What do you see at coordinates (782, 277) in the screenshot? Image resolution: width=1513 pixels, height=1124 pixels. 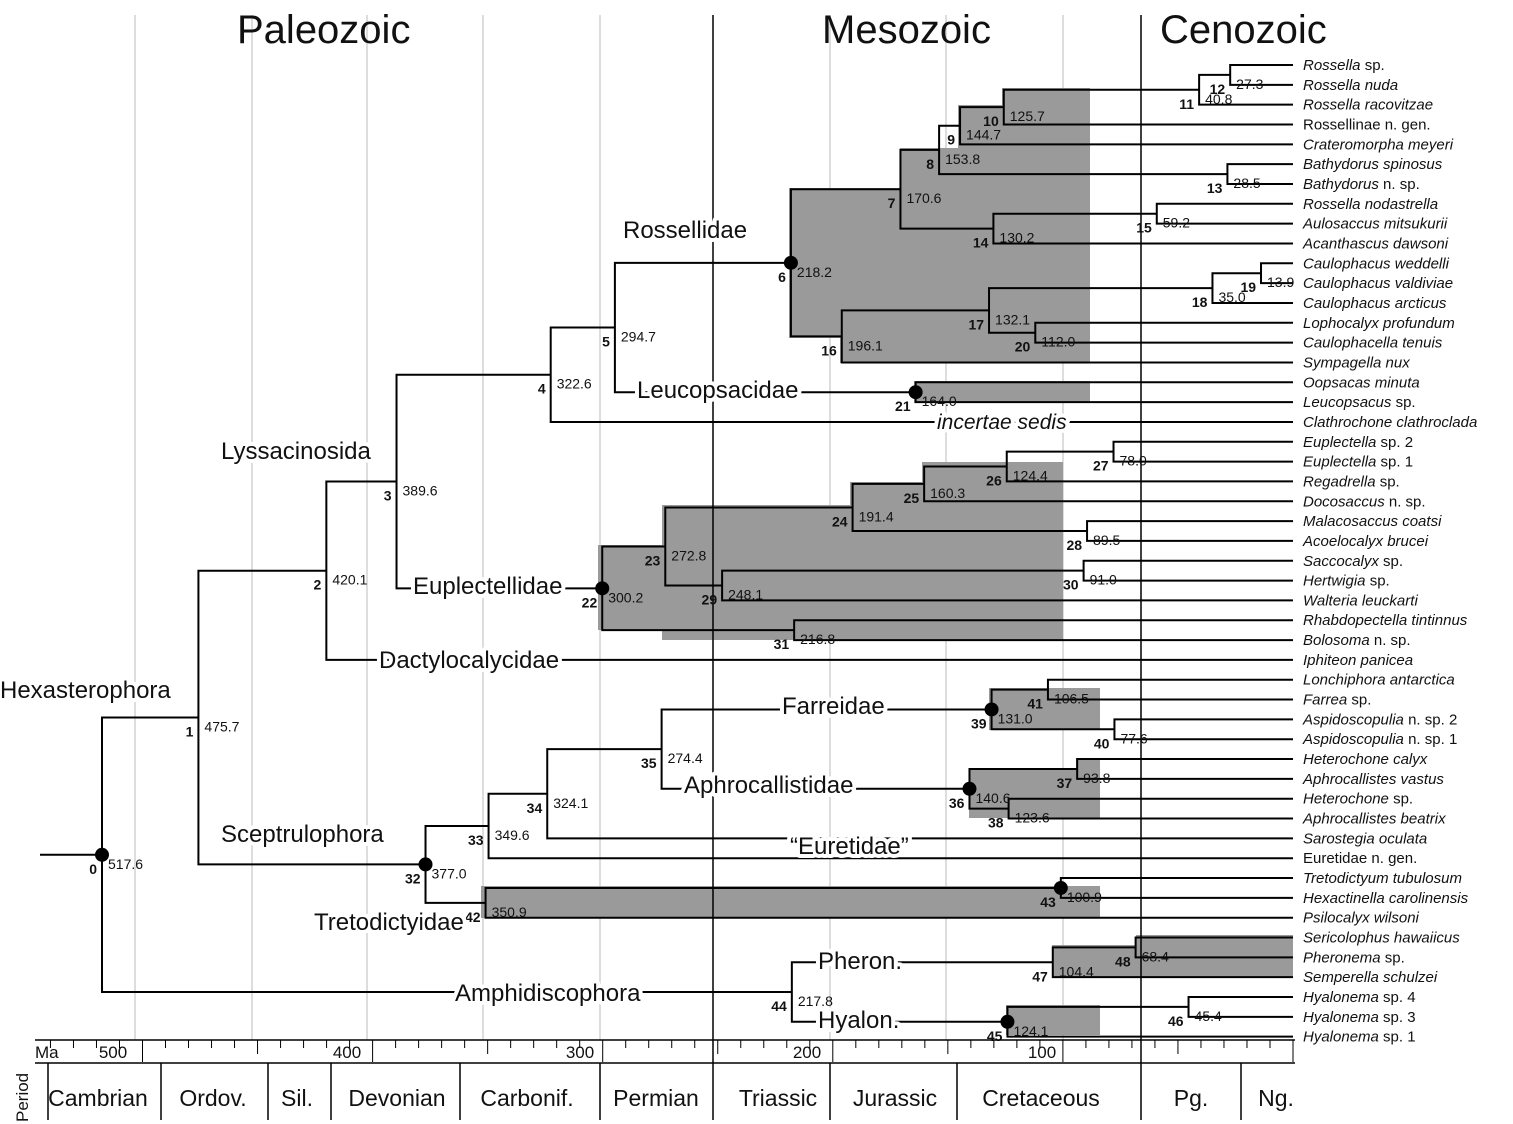 I see `node-id: 6` at bounding box center [782, 277].